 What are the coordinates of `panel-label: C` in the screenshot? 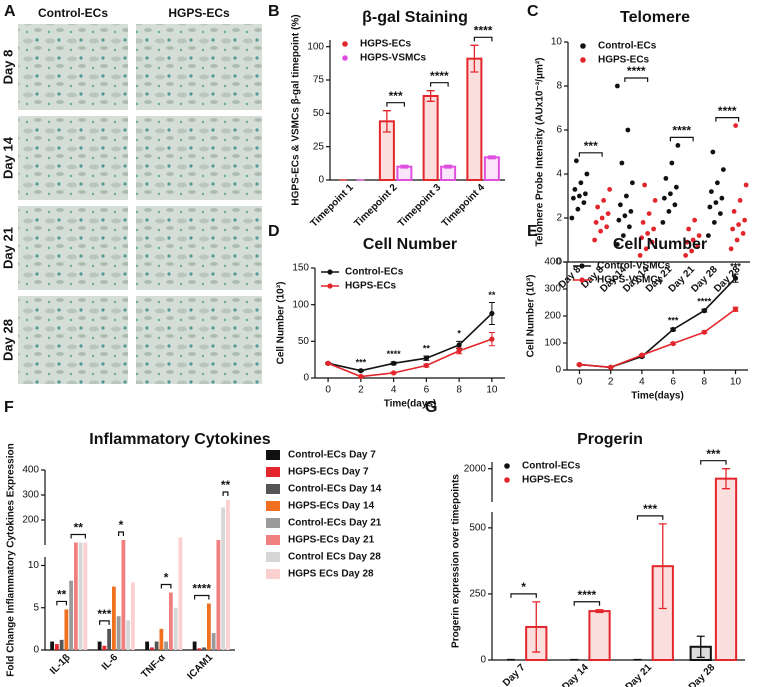 It's located at (533, 11).